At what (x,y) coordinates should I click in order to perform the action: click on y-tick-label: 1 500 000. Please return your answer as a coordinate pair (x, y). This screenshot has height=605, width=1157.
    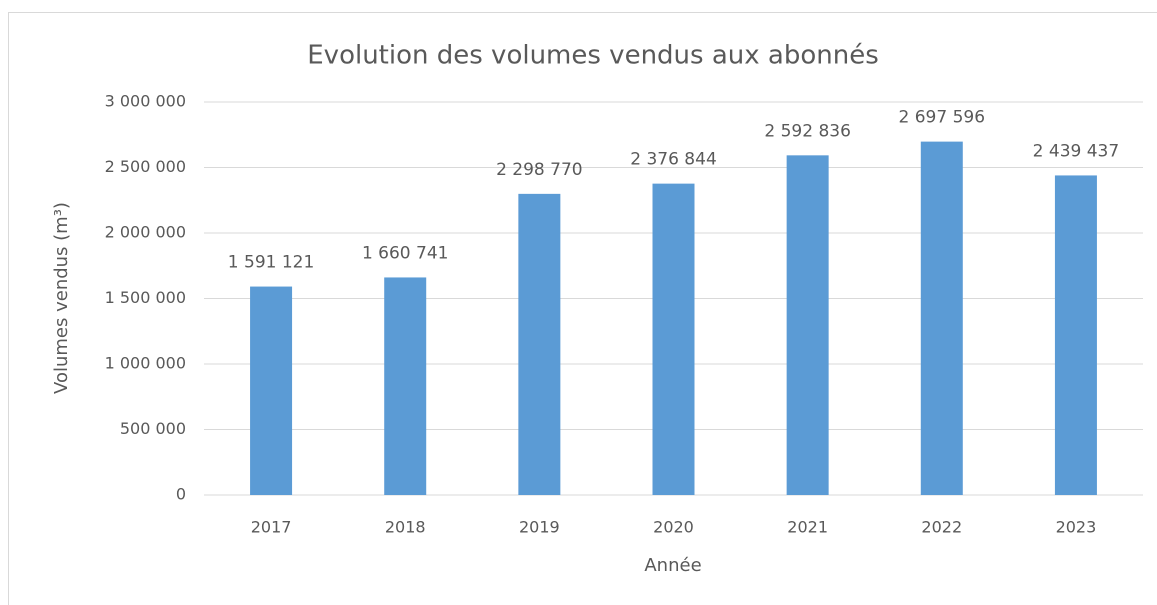
    Looking at the image, I should click on (145, 297).